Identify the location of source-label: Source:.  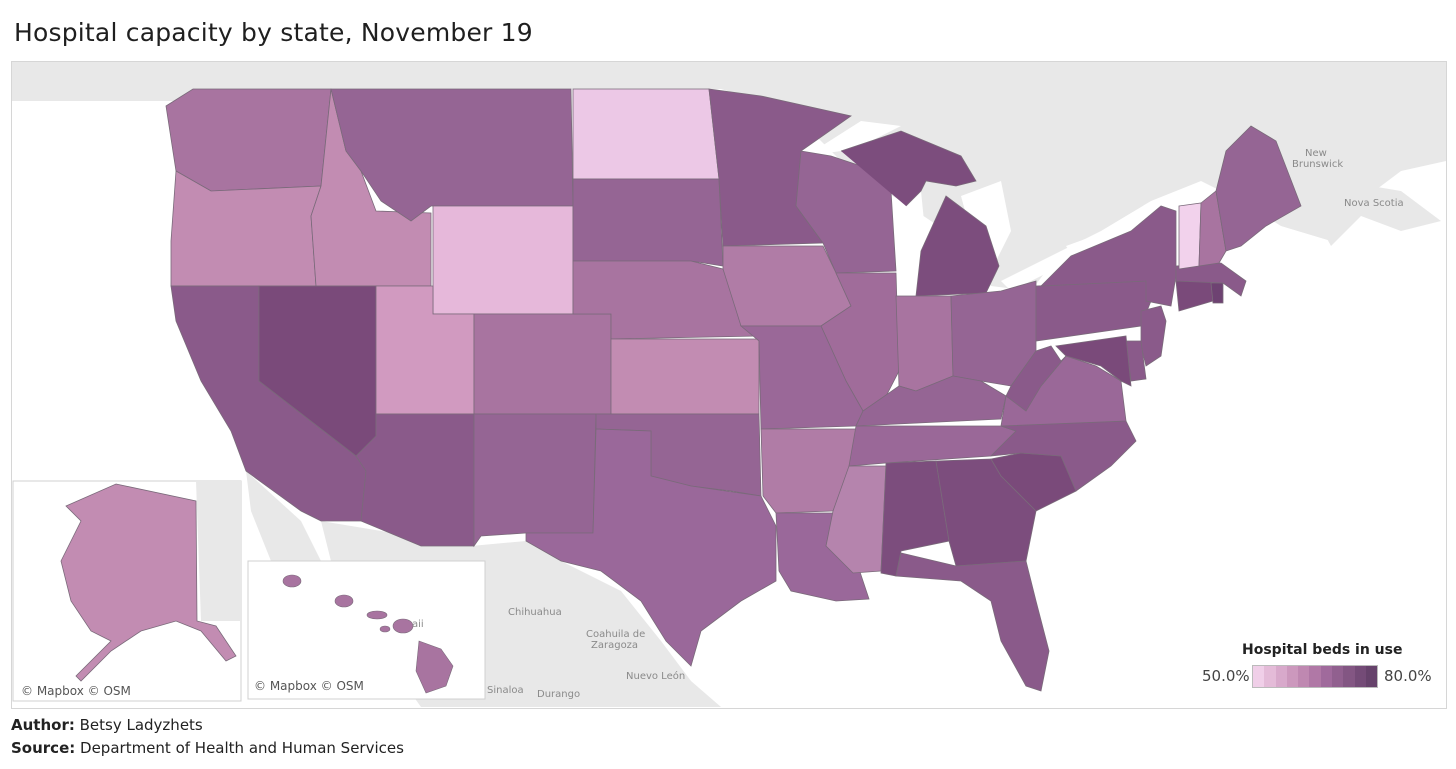
(43, 748).